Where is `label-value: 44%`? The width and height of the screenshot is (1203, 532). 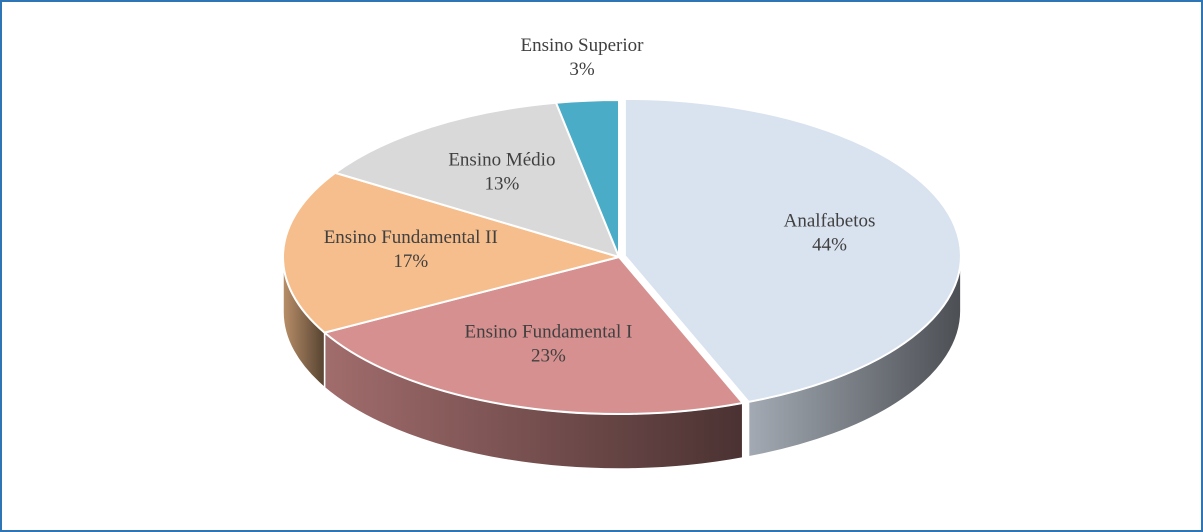
label-value: 44% is located at coordinates (829, 245).